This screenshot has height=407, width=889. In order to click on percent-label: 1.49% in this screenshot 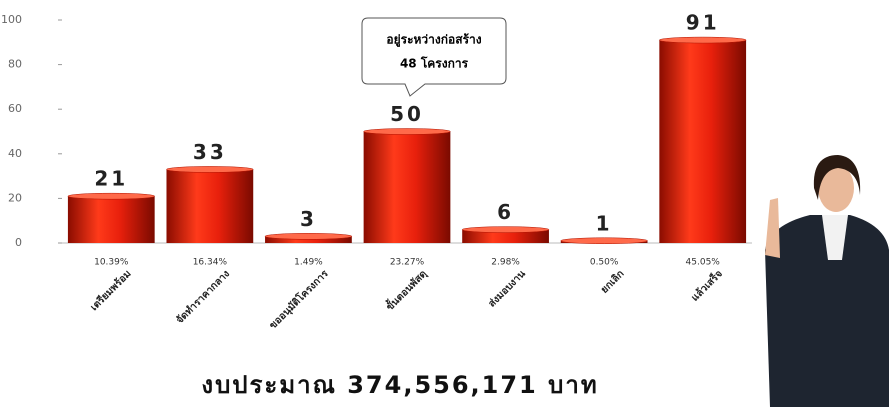, I will do `click(308, 263)`.